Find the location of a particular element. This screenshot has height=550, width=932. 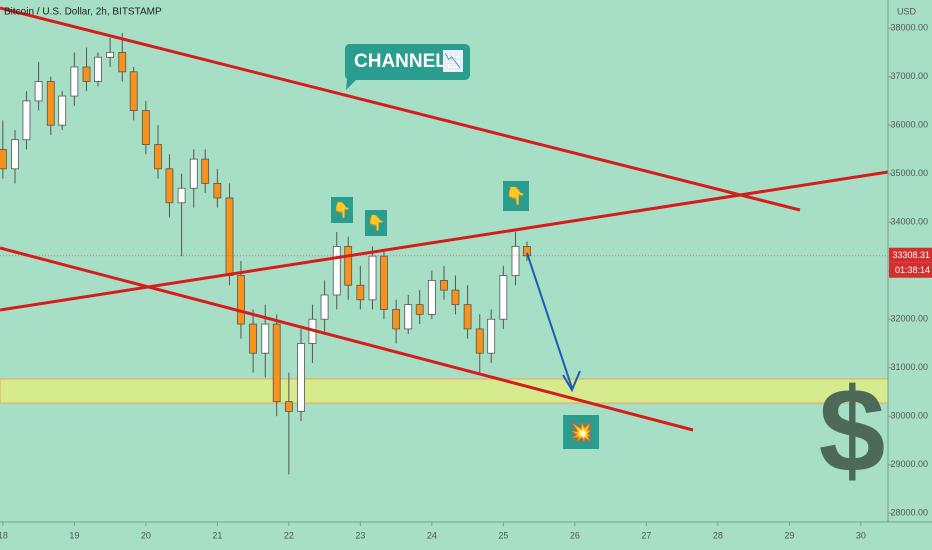

x-tick-label: 18 is located at coordinates (4, 535).